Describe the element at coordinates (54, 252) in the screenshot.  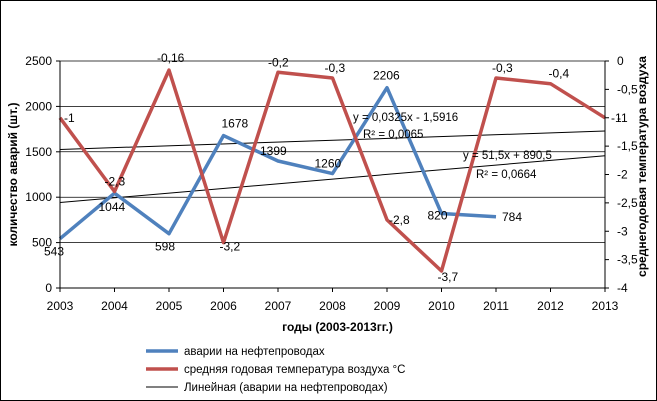
I see `data-label: 543` at that location.